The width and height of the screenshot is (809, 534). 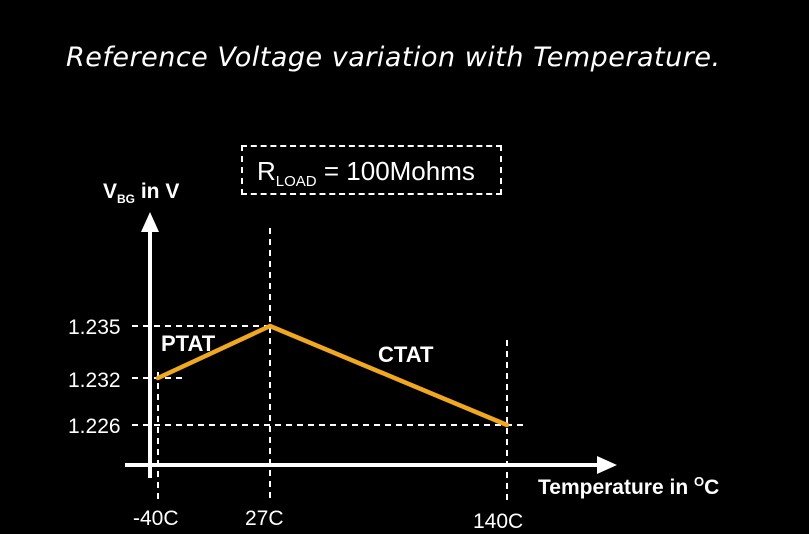 What do you see at coordinates (629, 486) in the screenshot?
I see `x-axis-label: Temperature in OC` at bounding box center [629, 486].